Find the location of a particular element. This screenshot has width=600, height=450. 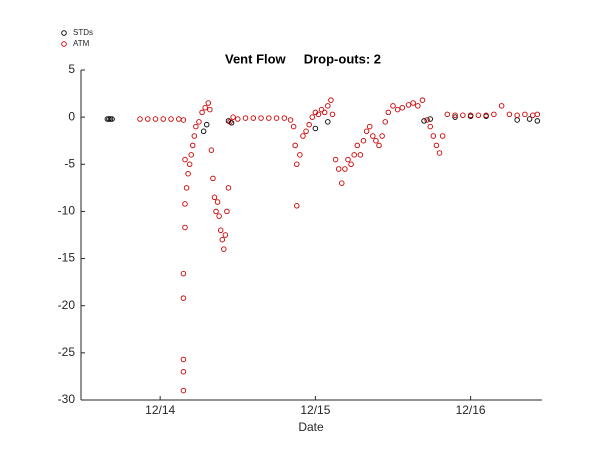

y-tick-label: 5 is located at coordinates (71, 69).